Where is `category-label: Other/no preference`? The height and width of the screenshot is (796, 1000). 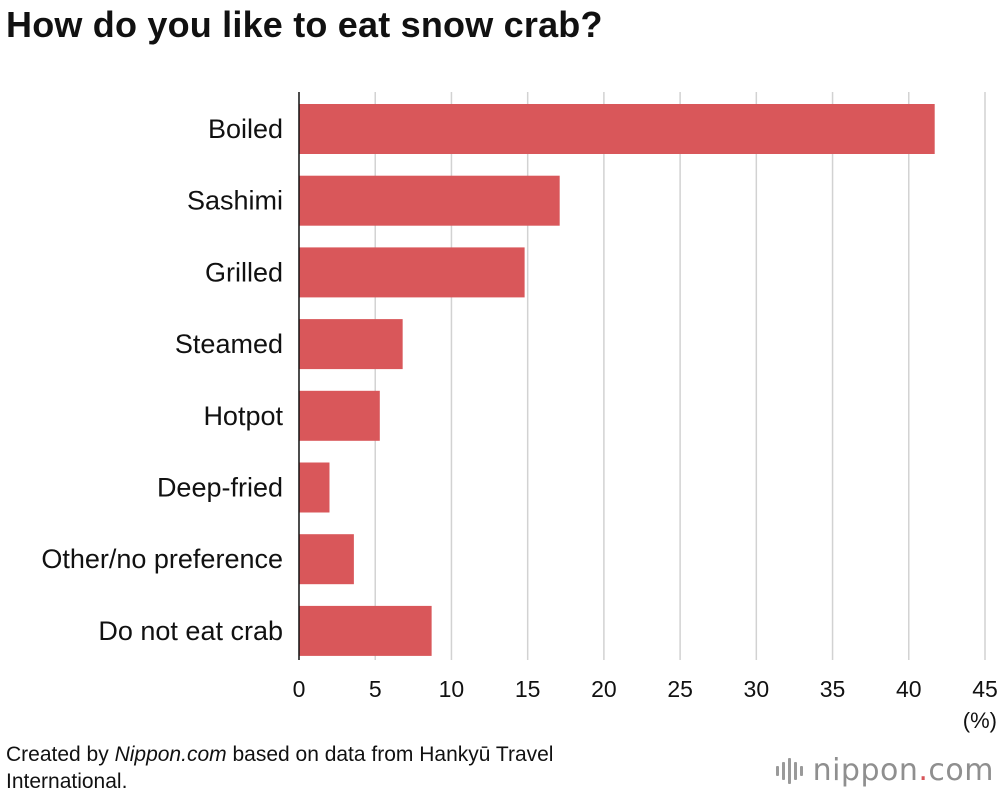
category-label: Other/no preference is located at coordinates (162, 559).